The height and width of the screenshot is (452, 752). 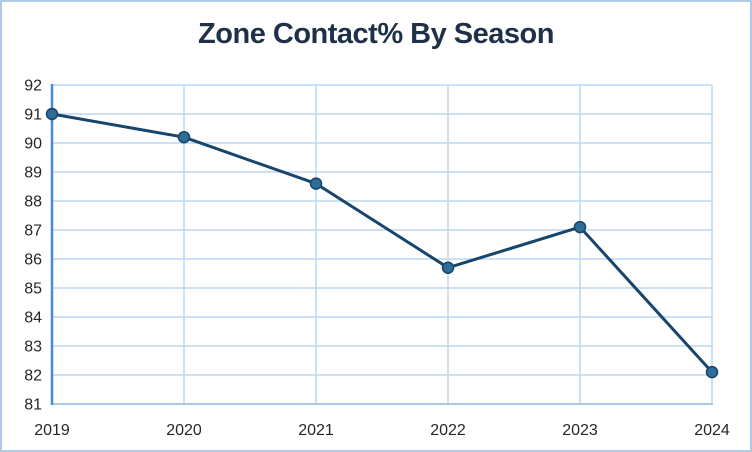 I want to click on y-tick-label: 91, so click(x=33, y=115).